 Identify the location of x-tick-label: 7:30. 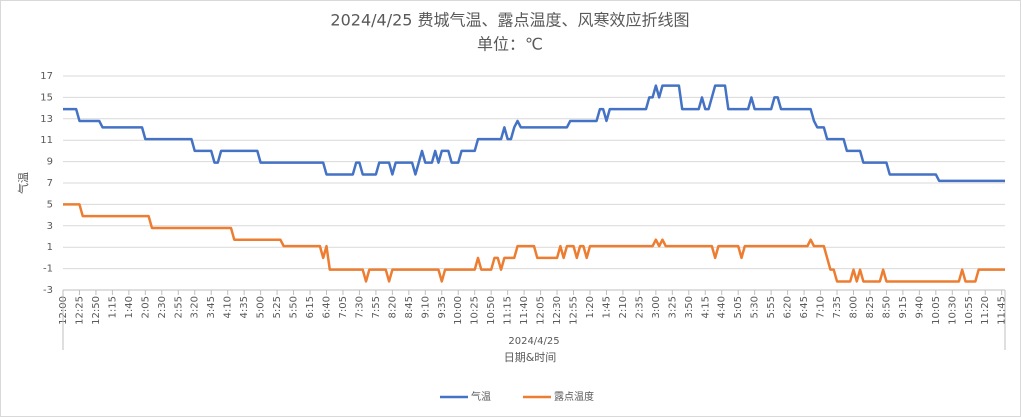
(359, 307).